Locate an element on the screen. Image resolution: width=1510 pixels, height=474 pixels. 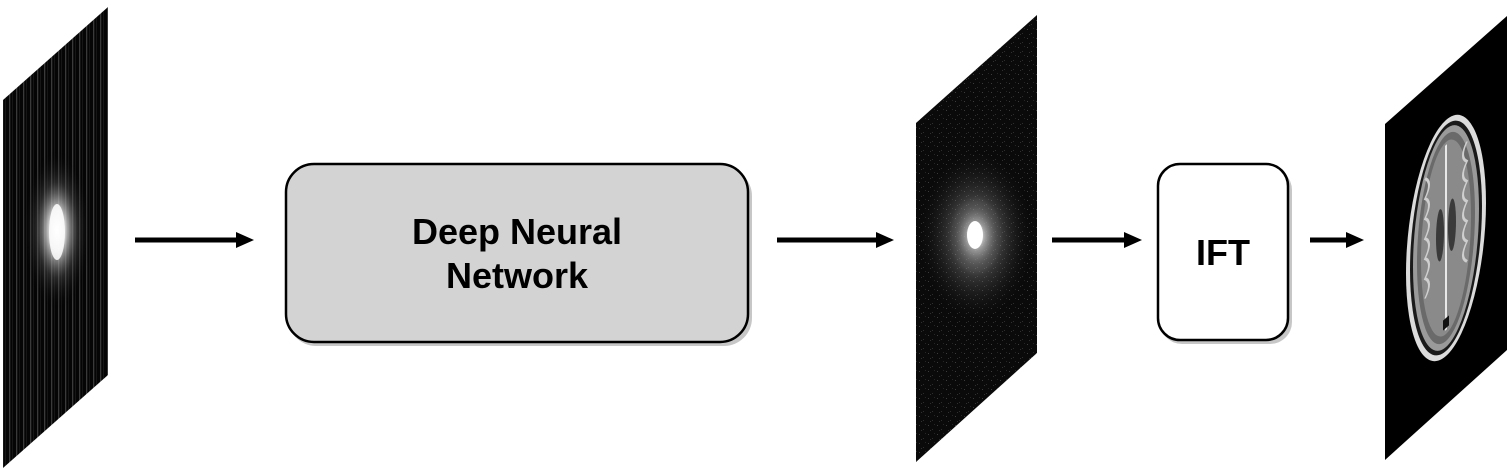
ift-label: IFT is located at coordinates (1223, 252).